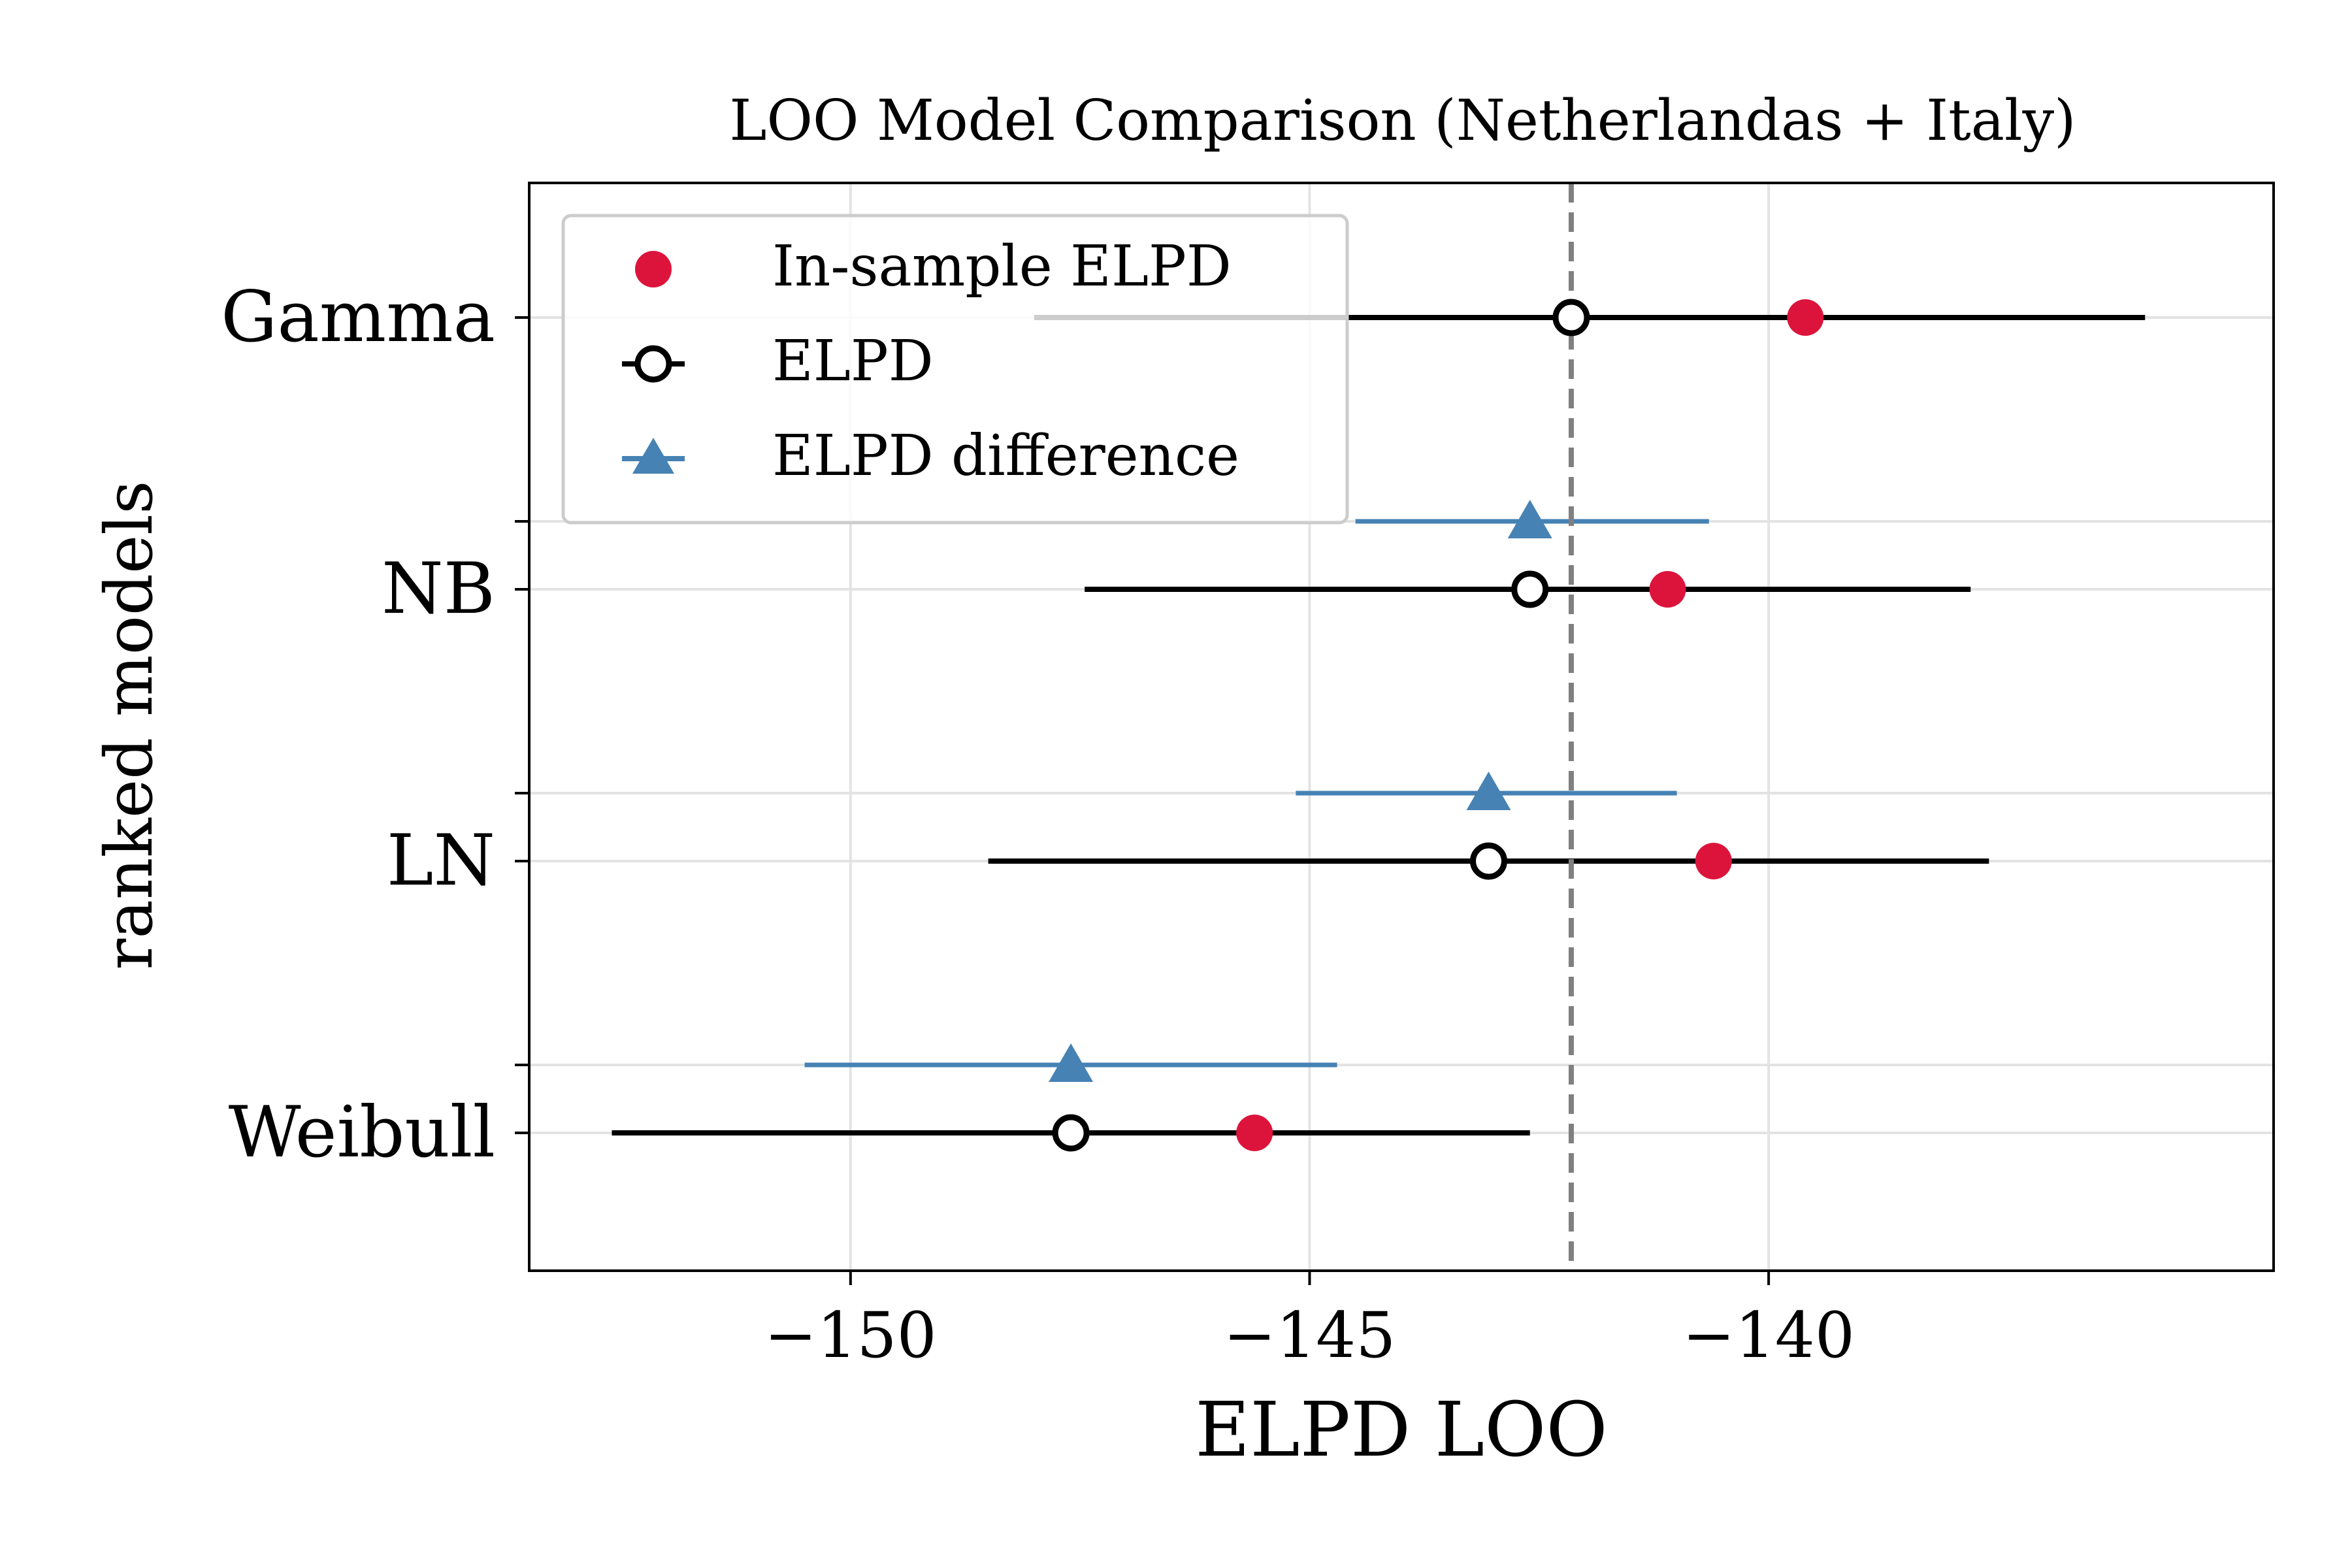 The height and width of the screenshot is (1568, 2352). Describe the element at coordinates (1071, 1133) in the screenshot. I see `elpd-marker-weibull` at that location.